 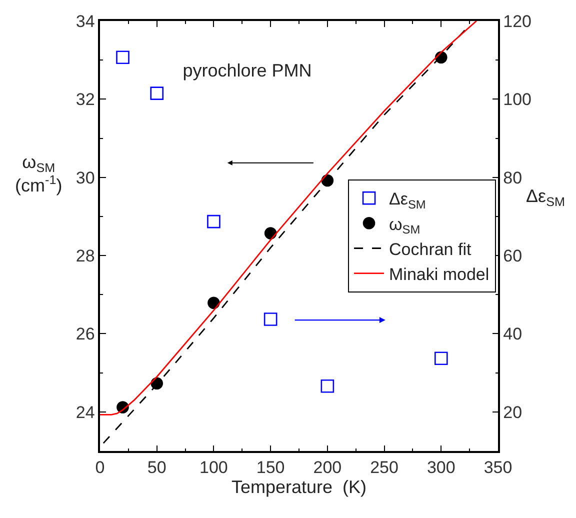 What do you see at coordinates (85, 178) in the screenshot?
I see `y-tick-label: 30` at bounding box center [85, 178].